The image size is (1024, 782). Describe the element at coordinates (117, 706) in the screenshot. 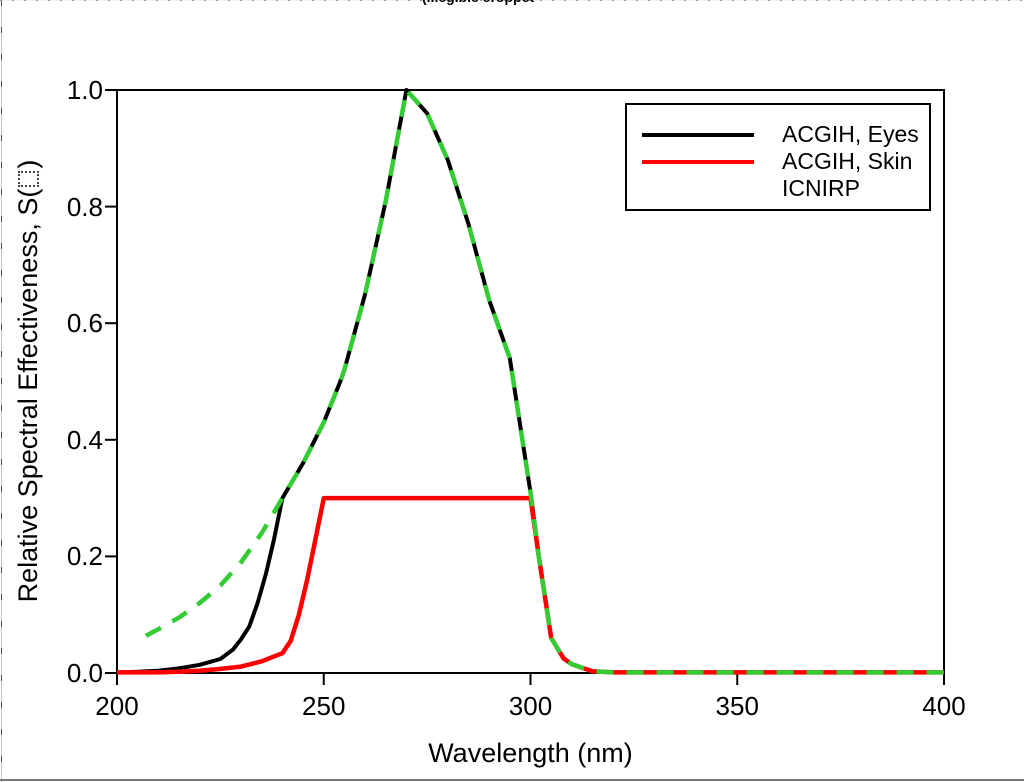

I see `x-tick-label: 200` at that location.